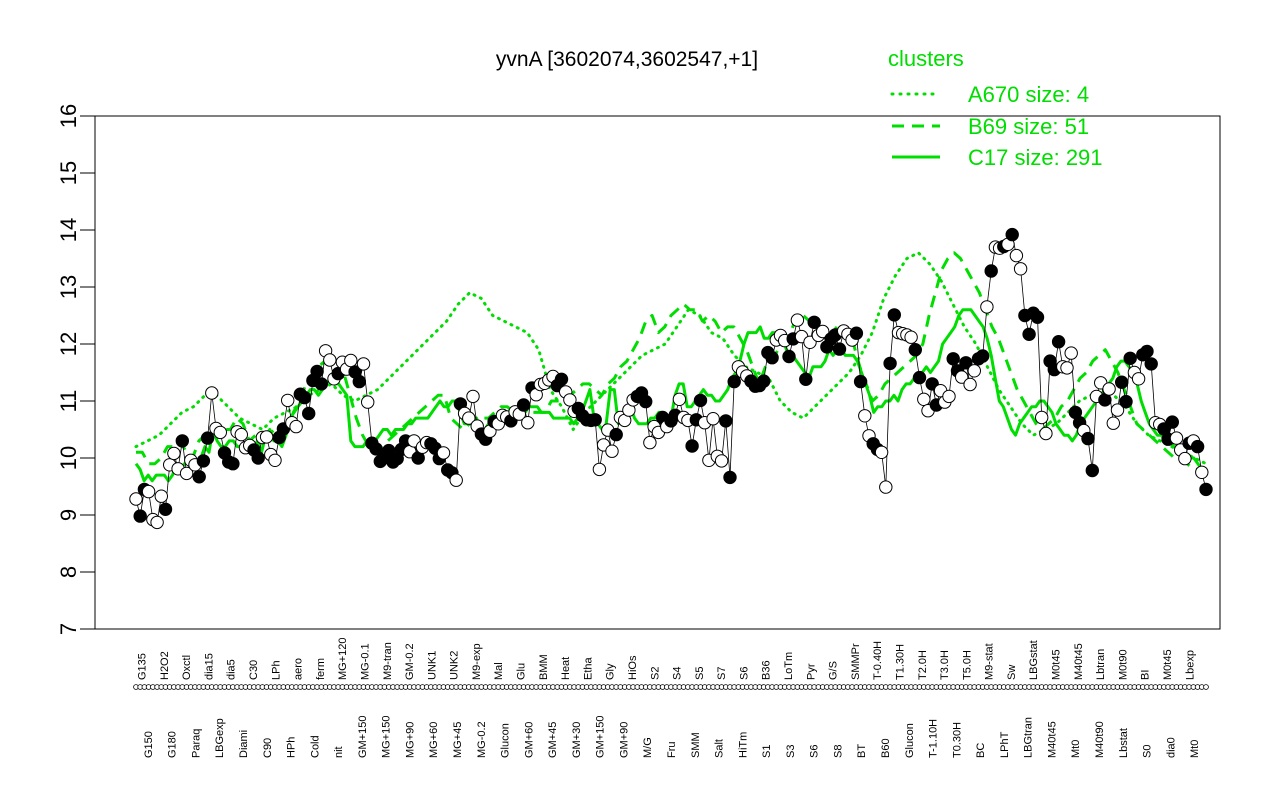 This screenshot has height=800, width=1280. What do you see at coordinates (68, 230) in the screenshot?
I see `y-tick-label: 14` at bounding box center [68, 230].